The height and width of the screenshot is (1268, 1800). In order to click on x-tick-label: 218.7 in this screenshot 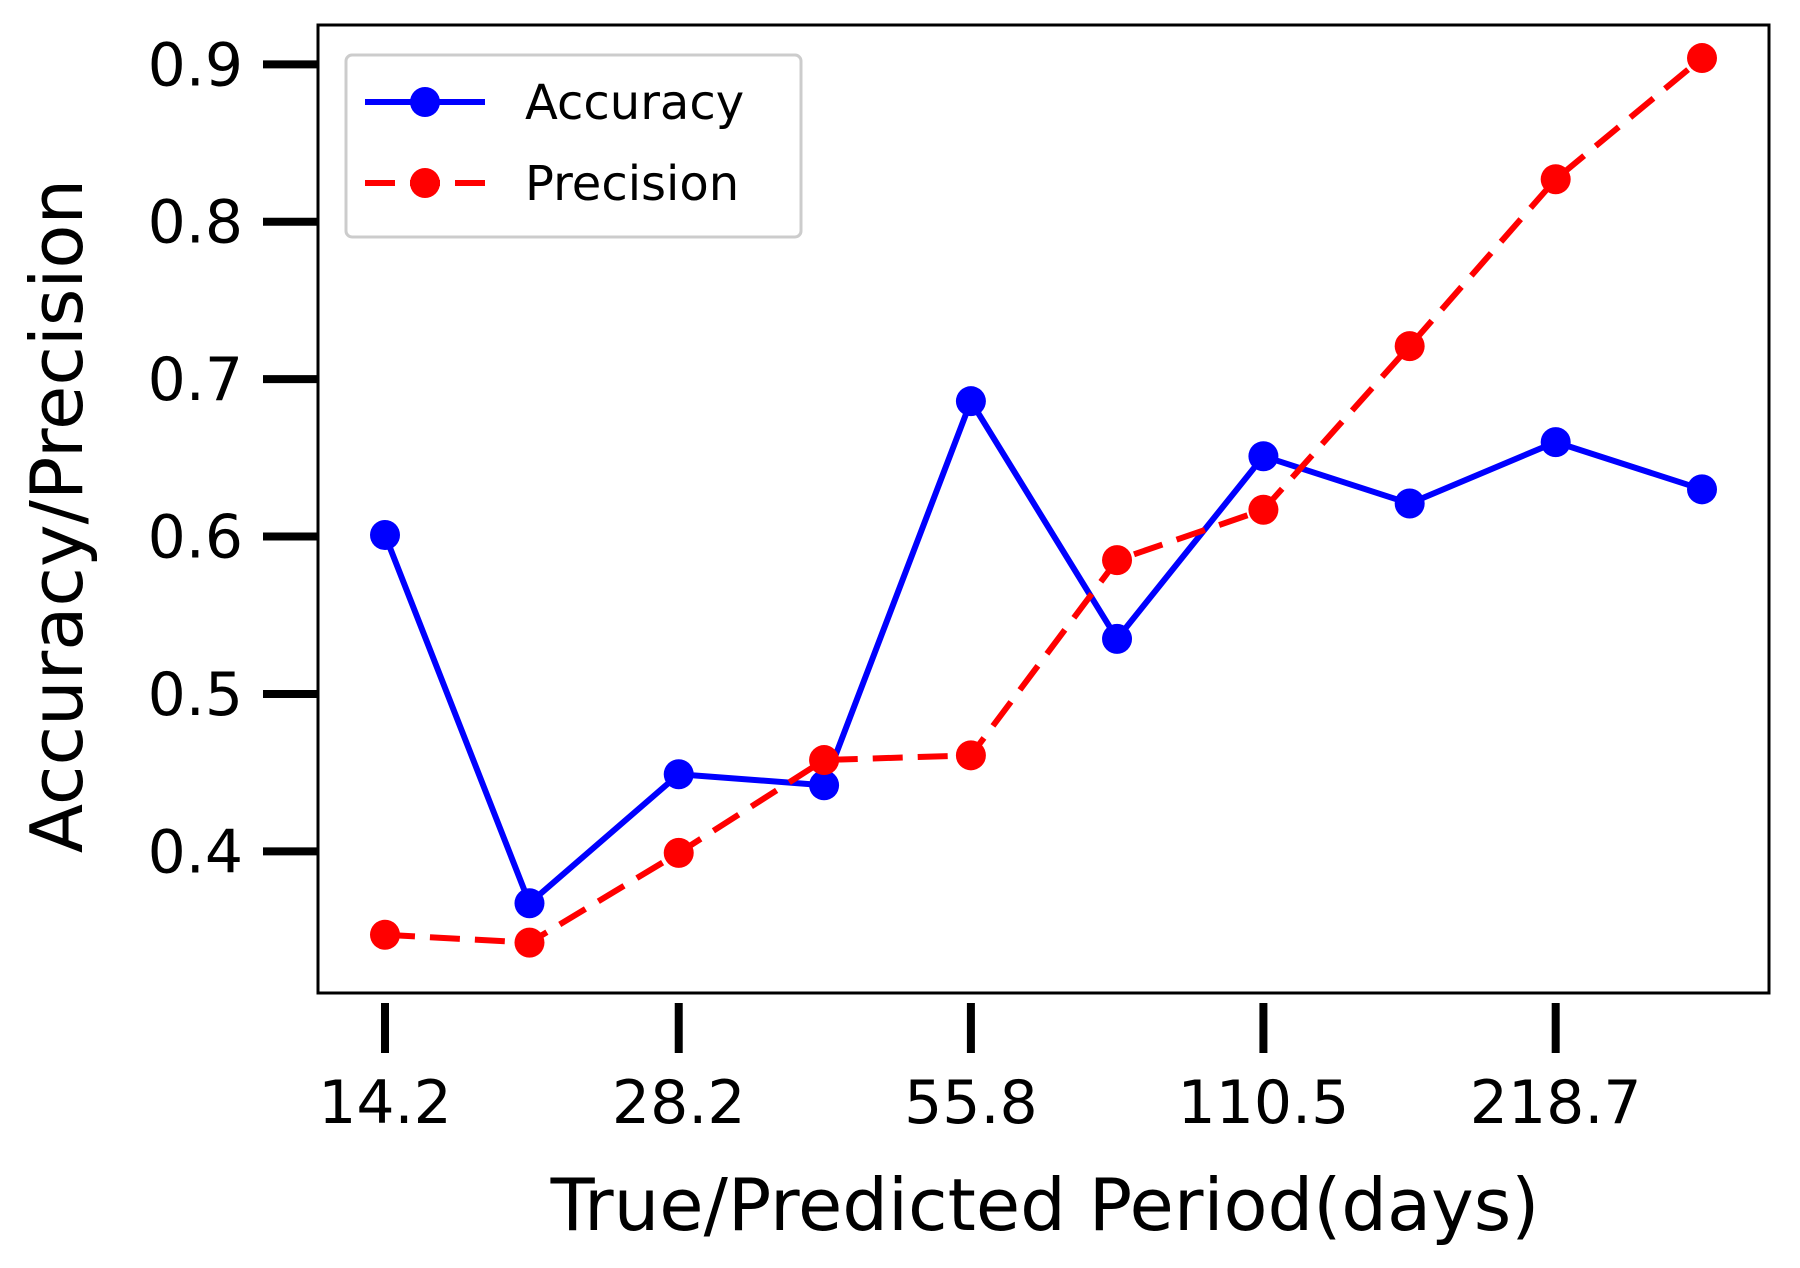, I will do `click(1556, 1103)`.